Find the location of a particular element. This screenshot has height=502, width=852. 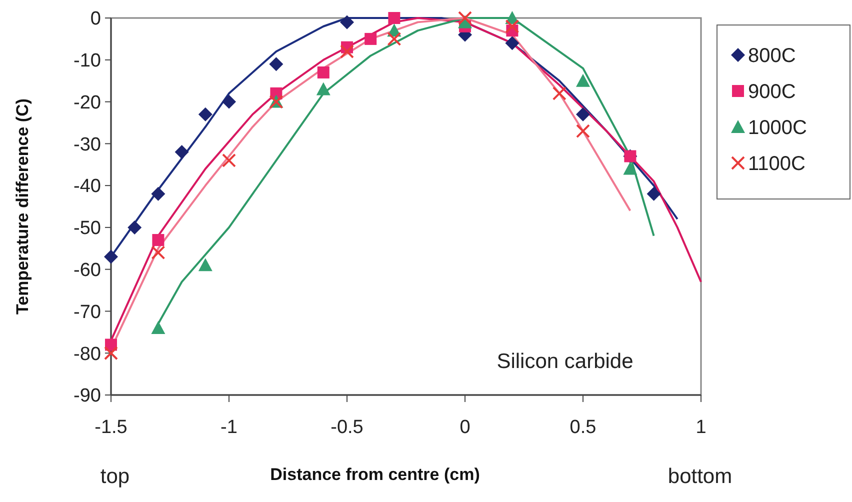

y-tick-label: -90 is located at coordinates (87, 396).